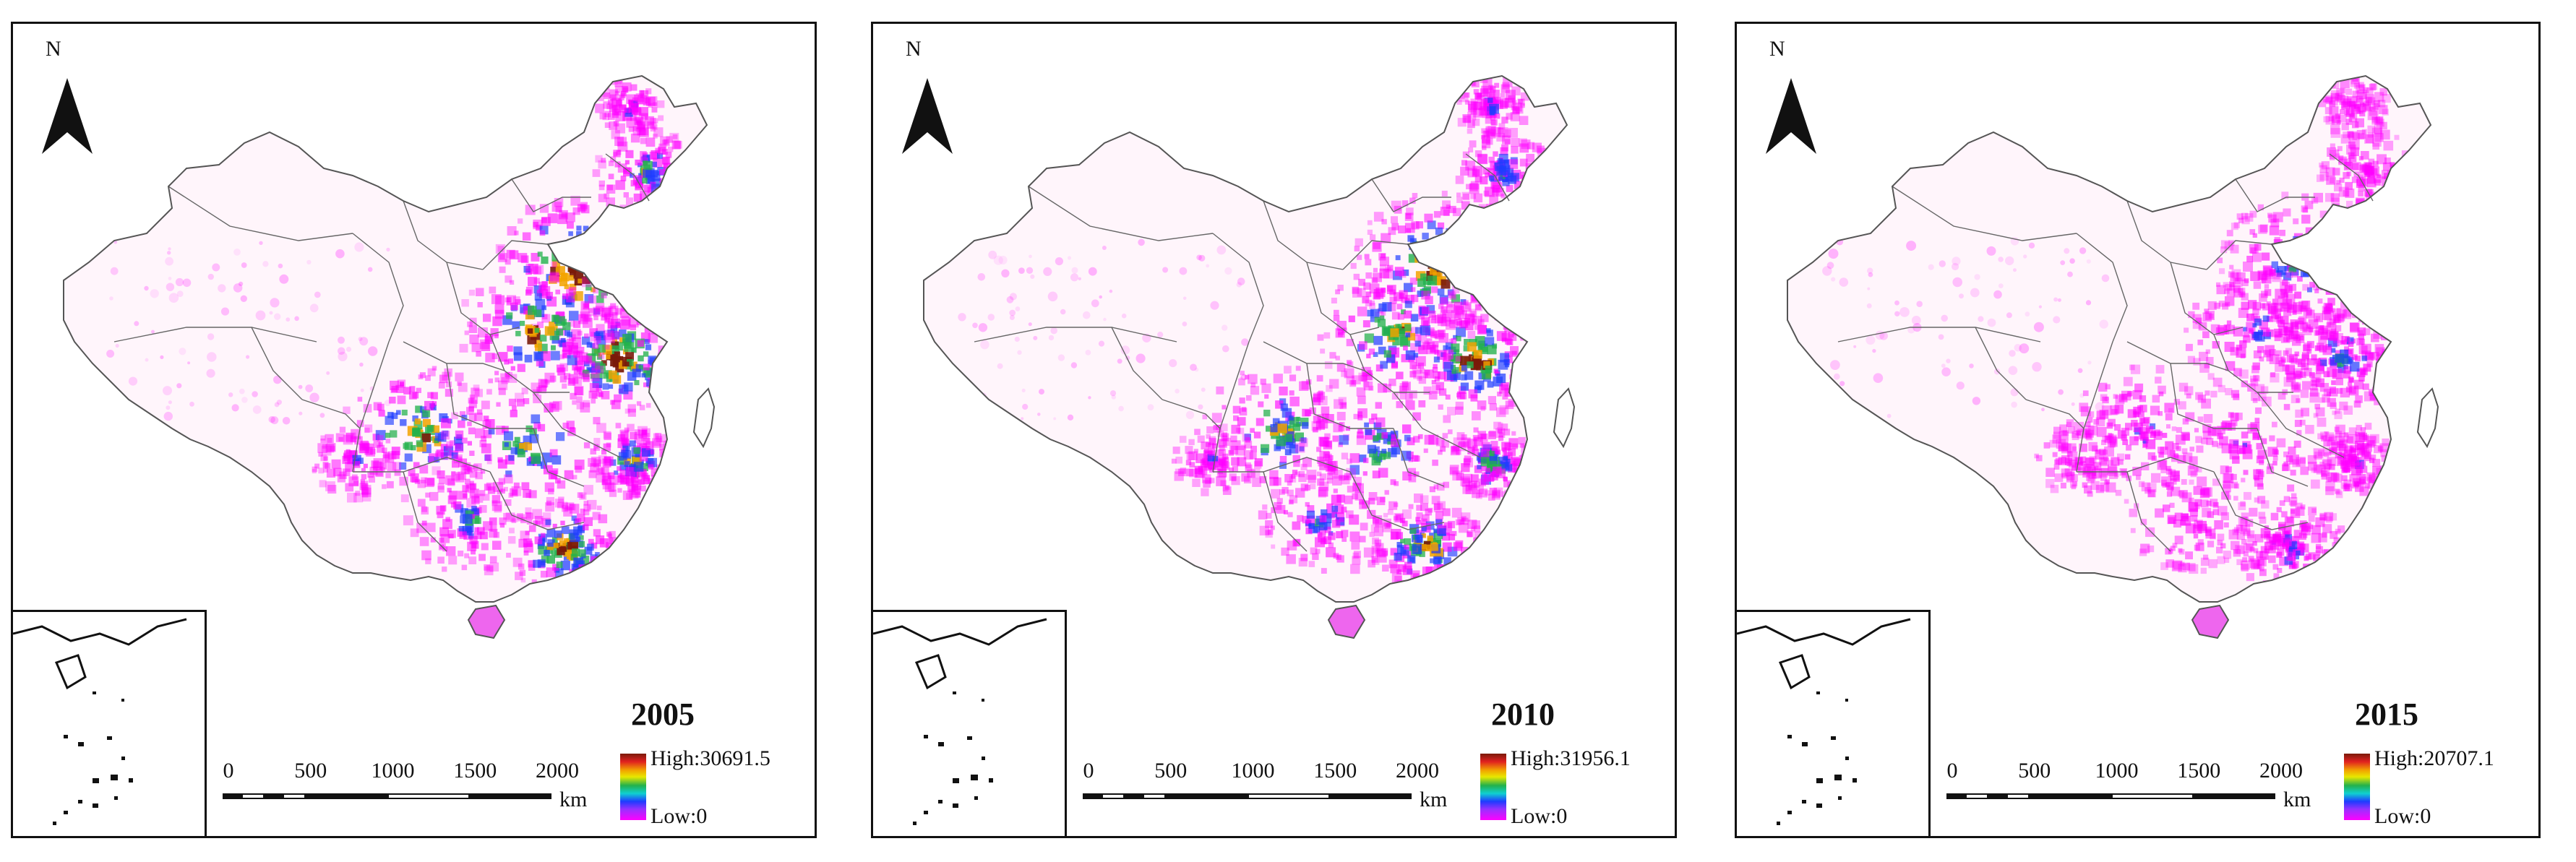 Image resolution: width=2576 pixels, height=862 pixels. What do you see at coordinates (663, 715) in the screenshot?
I see `year-label: 2005` at bounding box center [663, 715].